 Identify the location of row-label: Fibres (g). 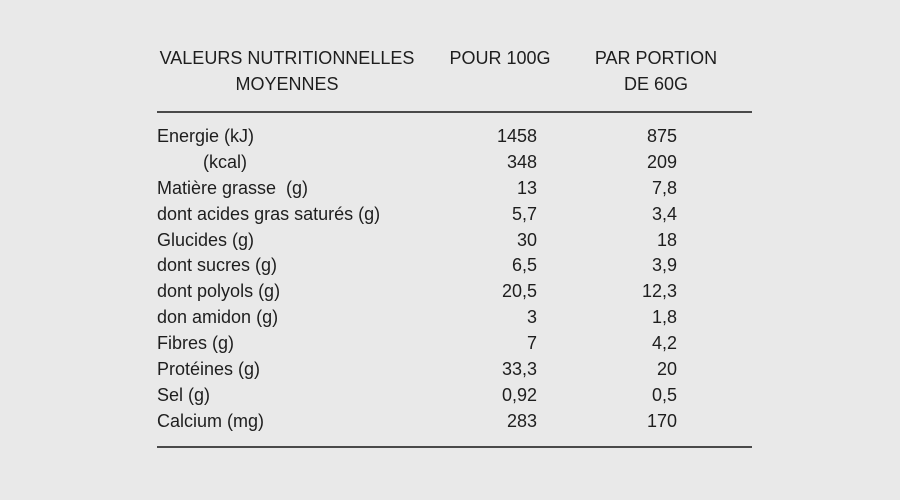
(196, 343).